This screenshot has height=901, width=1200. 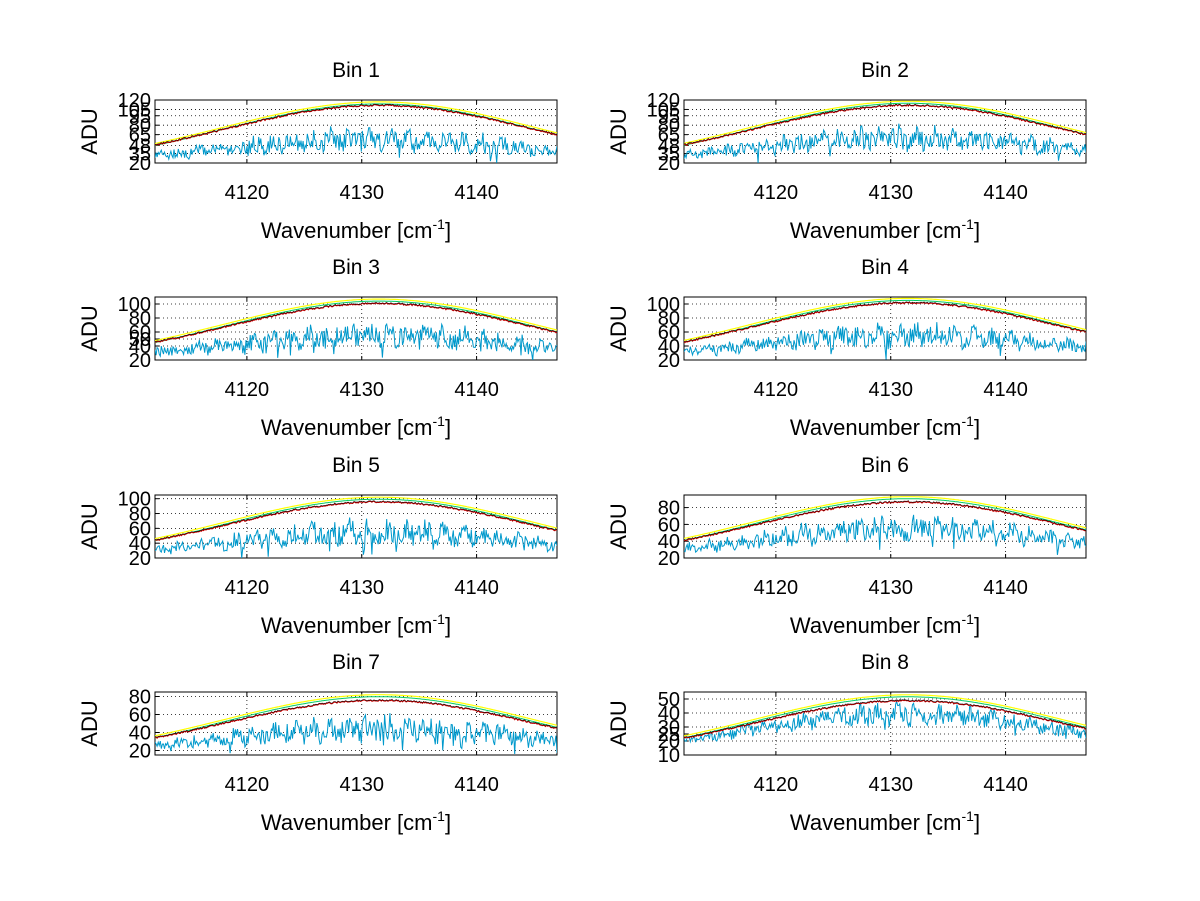 I want to click on y-tick-label: 48, so click(x=669, y=146).